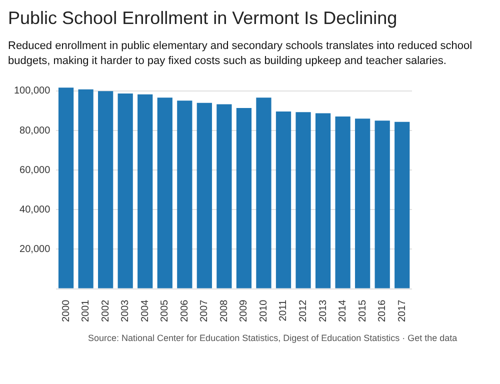 This screenshot has height=384, width=500. Describe the element at coordinates (35, 130) in the screenshot. I see `y-tick-label: 80,000` at that location.